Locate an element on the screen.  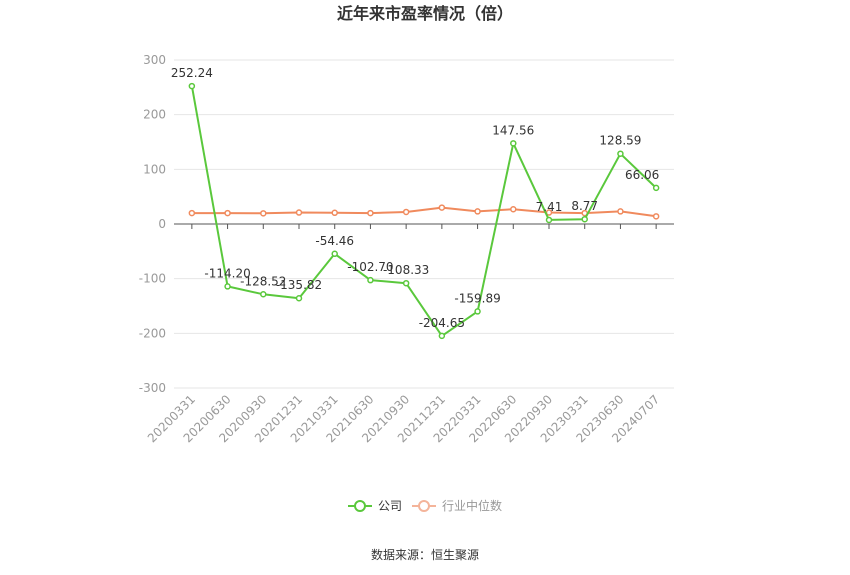
y-axis: -300 -200 -100 0 100 200 300 is located at coordinates (152, 224).